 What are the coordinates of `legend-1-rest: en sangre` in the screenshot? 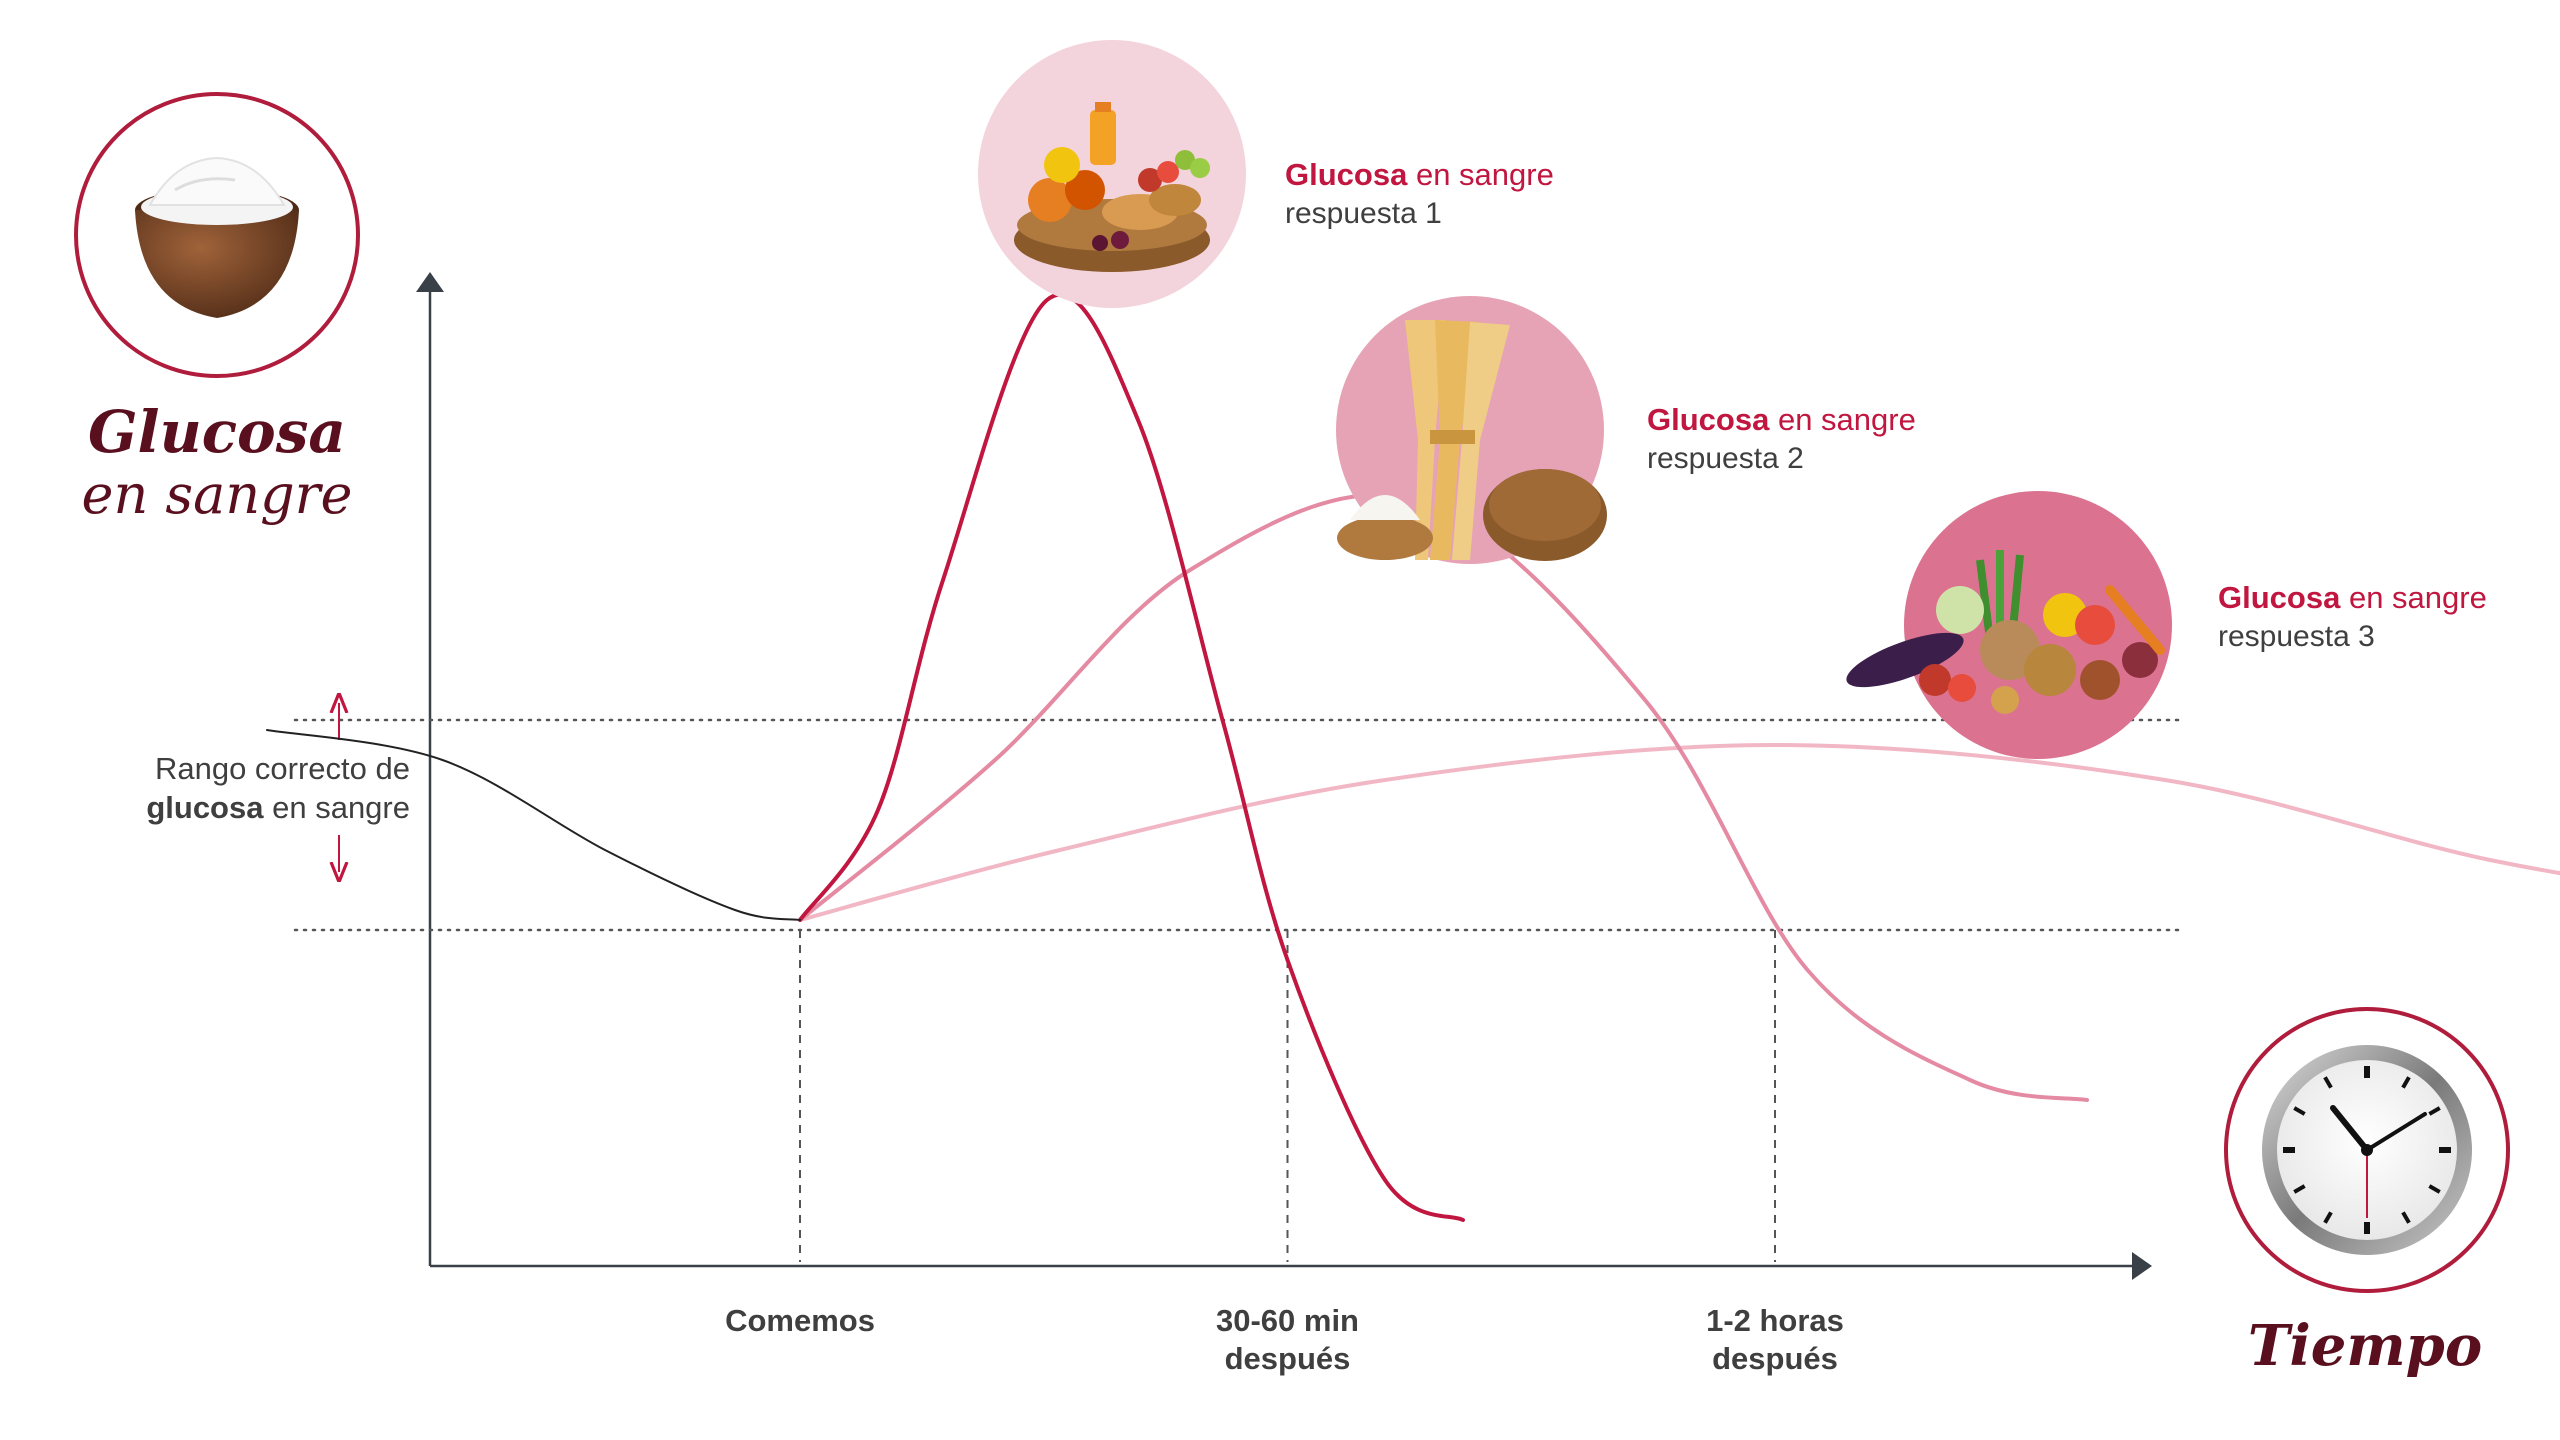 It's located at (1485, 174).